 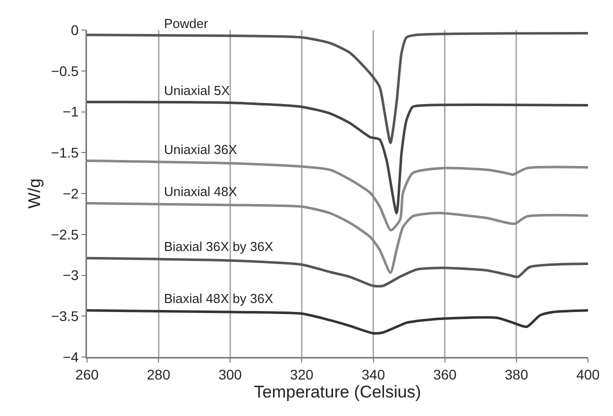 I want to click on y-axis-title: W/g, so click(x=34, y=193).